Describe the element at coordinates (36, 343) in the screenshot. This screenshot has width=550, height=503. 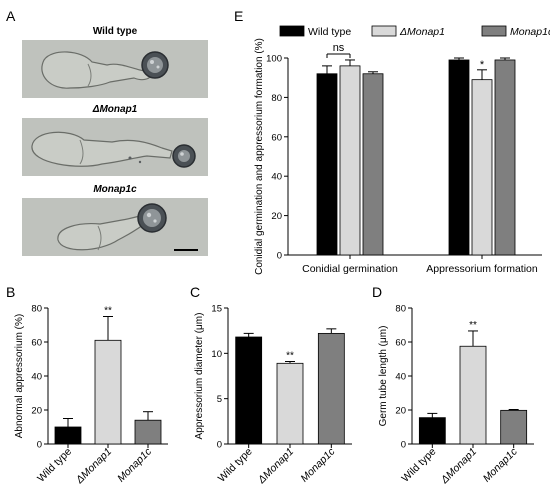
I see `y-tick-label-b: 60` at that location.